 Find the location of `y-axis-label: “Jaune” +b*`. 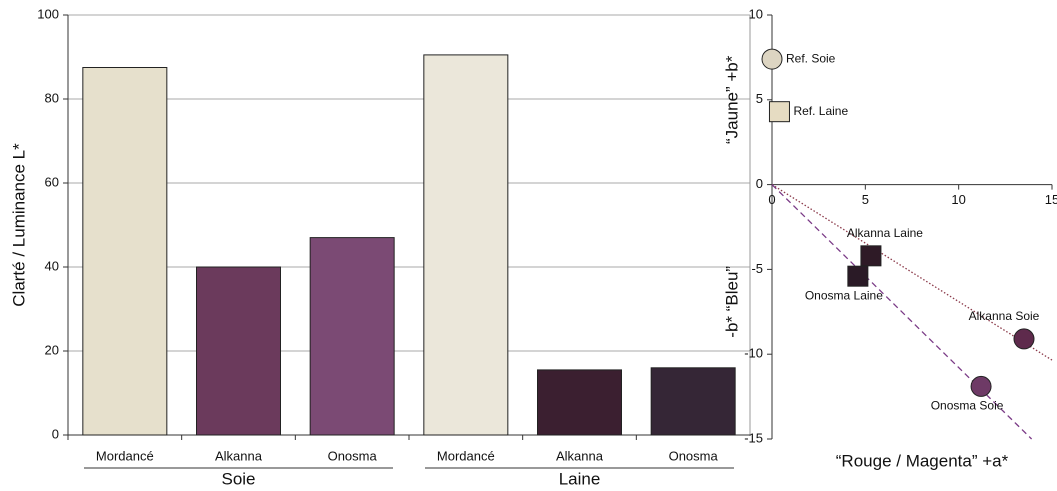

y-axis-label: “Jaune” +b* is located at coordinates (731, 99).